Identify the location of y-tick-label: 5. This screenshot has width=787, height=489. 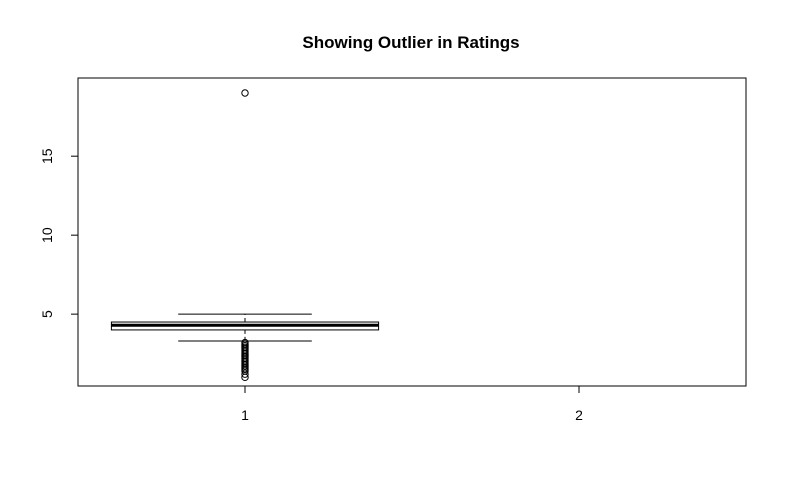
(47, 314).